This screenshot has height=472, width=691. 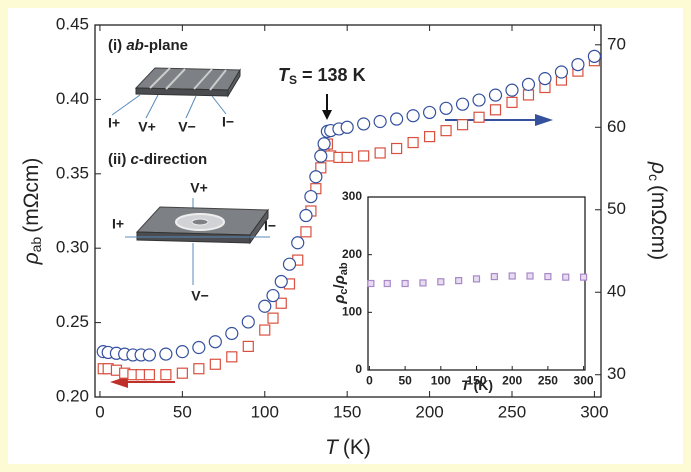 What do you see at coordinates (182, 412) in the screenshot?
I see `x-tick-label: 50` at bounding box center [182, 412].